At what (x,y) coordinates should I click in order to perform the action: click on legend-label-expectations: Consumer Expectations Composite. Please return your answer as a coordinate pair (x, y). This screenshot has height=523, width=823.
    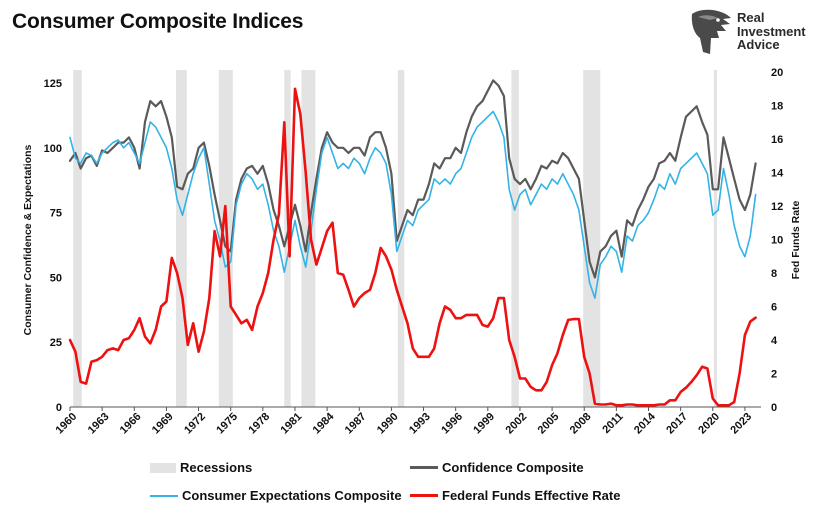
    Looking at the image, I should click on (292, 495).